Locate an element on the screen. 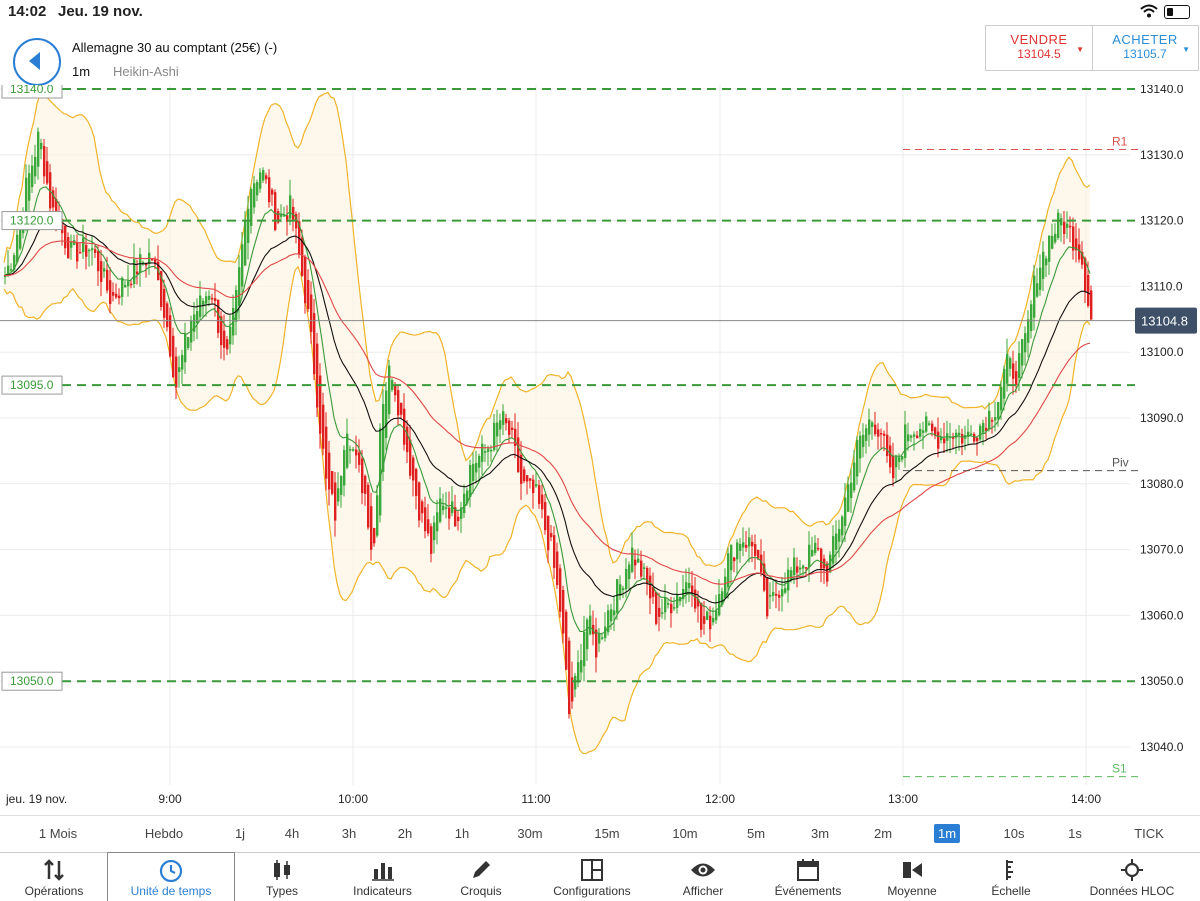 Image resolution: width=1200 pixels, height=901 pixels. tab-indicateurs: Indicateurs is located at coordinates (382, 877).